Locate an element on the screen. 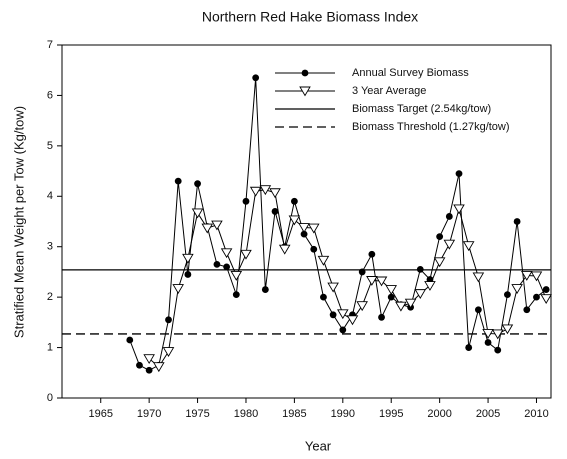 The image size is (567, 459). x-tick-label: 2000 is located at coordinates (439, 414).